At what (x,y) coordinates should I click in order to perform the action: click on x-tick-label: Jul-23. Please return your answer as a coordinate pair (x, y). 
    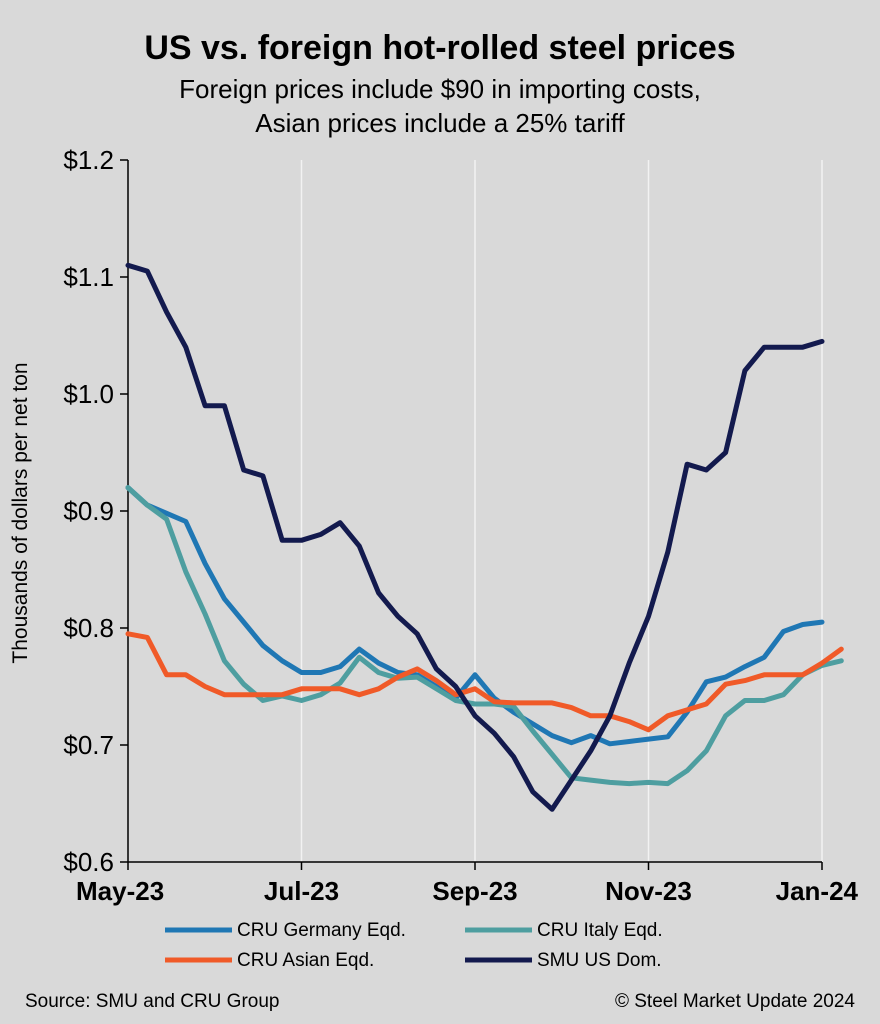
    Looking at the image, I should click on (301, 891).